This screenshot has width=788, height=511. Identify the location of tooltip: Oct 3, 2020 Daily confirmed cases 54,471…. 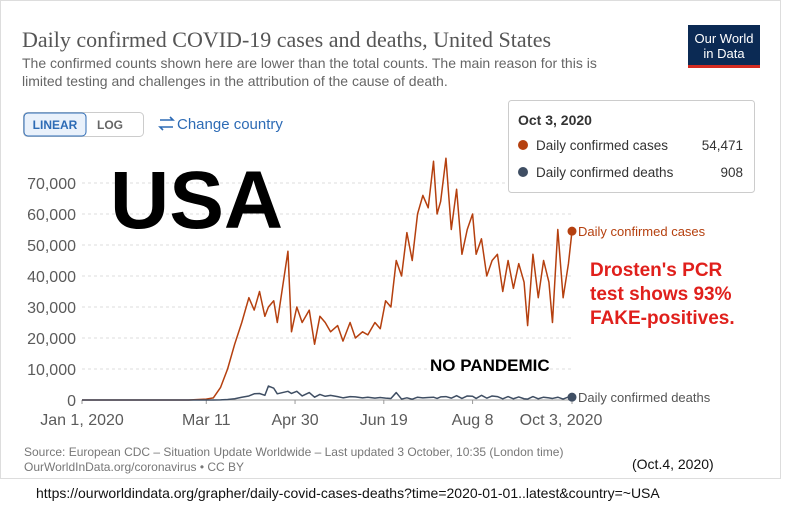
(631, 146).